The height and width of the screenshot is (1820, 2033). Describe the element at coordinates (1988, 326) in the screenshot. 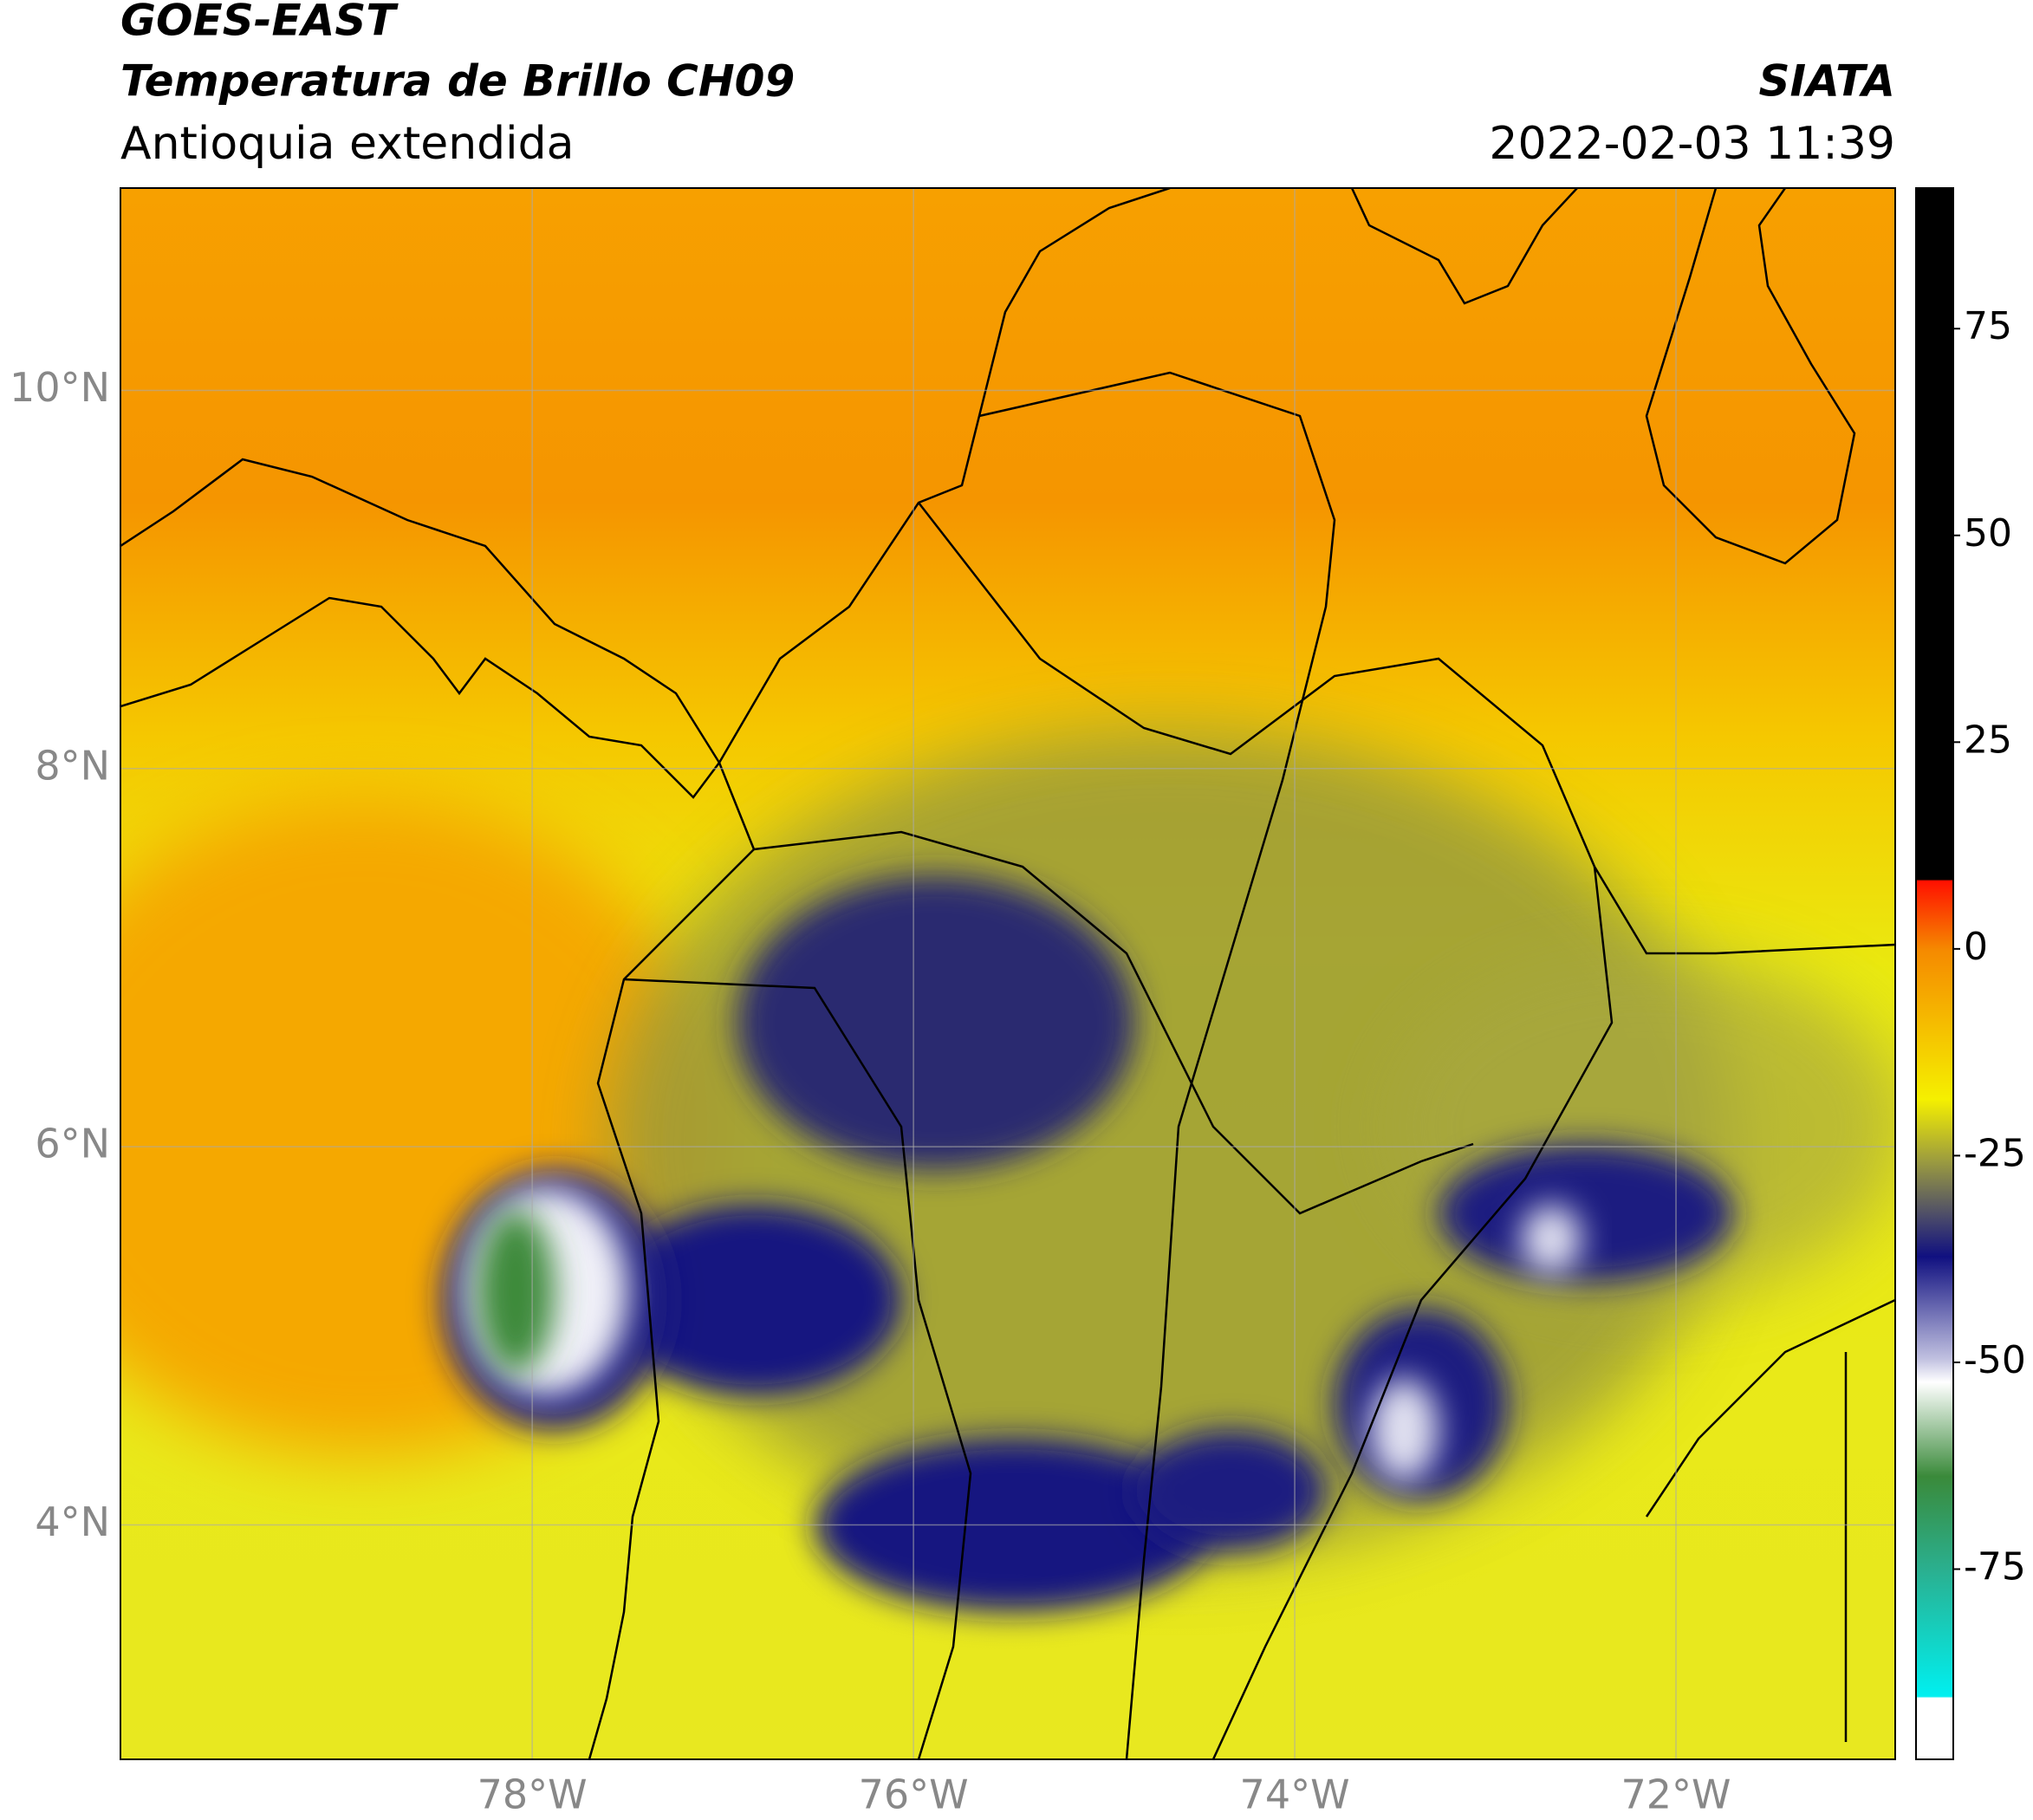

I see `colorbar-tick-label: 75` at that location.